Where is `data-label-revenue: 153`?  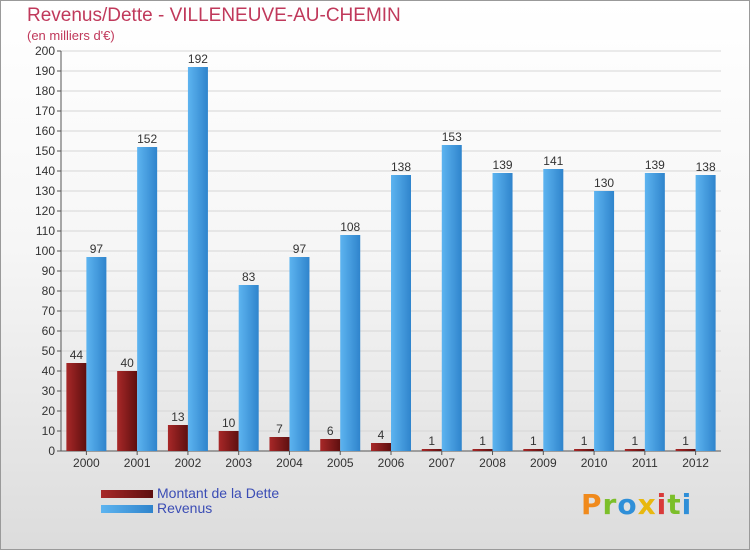
data-label-revenue: 153 is located at coordinates (452, 137).